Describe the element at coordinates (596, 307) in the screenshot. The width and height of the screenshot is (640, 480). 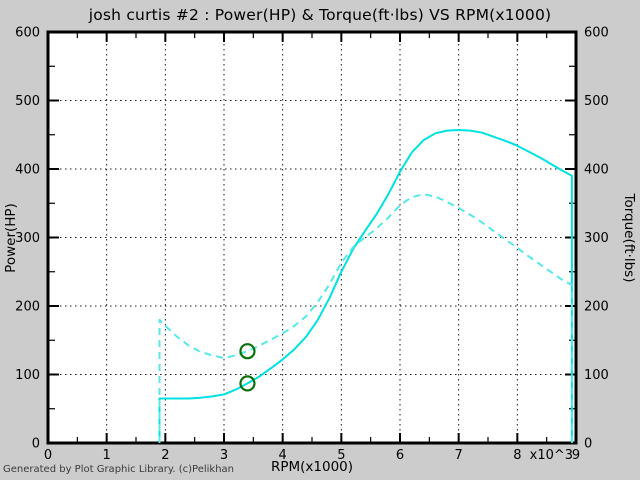
I see `right-y-tick-label: 200` at that location.